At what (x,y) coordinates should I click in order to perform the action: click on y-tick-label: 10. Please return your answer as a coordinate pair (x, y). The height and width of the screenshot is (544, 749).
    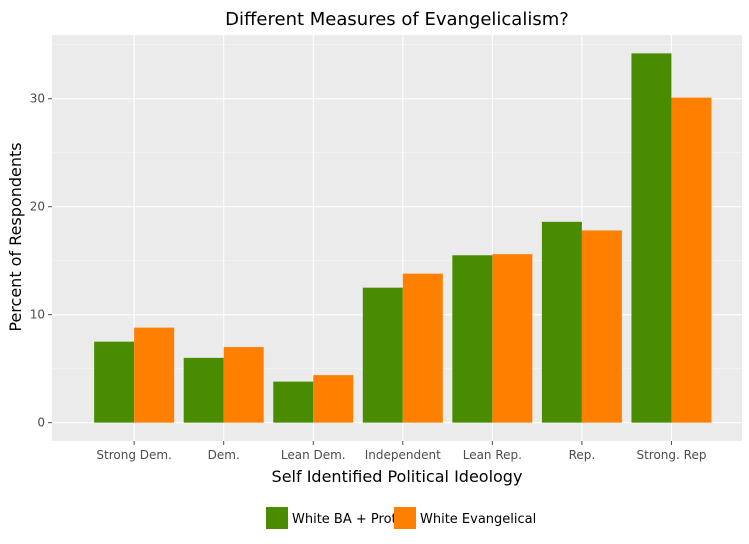
    Looking at the image, I should click on (37, 315).